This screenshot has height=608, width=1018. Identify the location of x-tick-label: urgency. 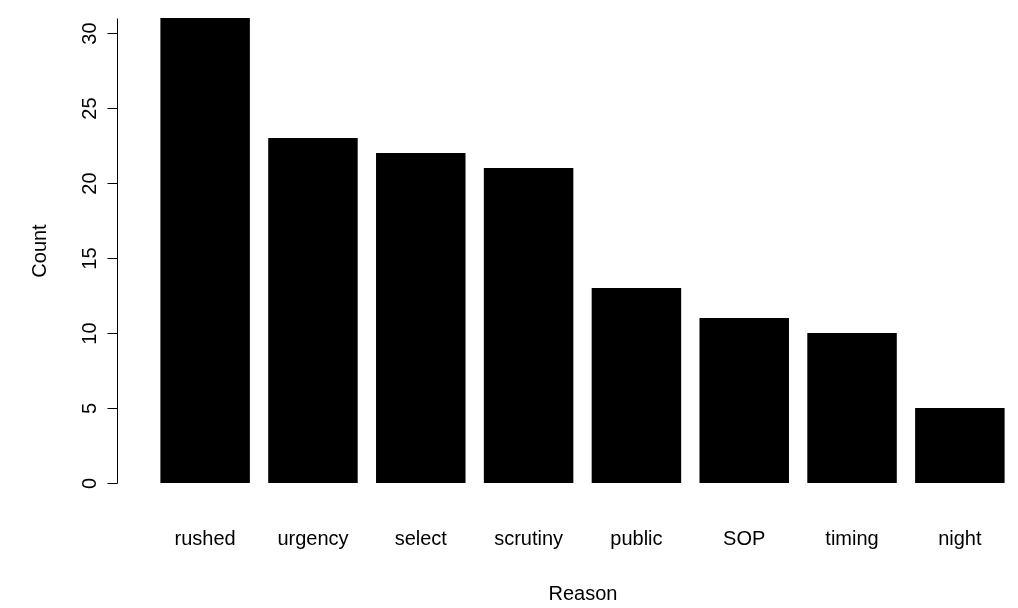
(313, 537).